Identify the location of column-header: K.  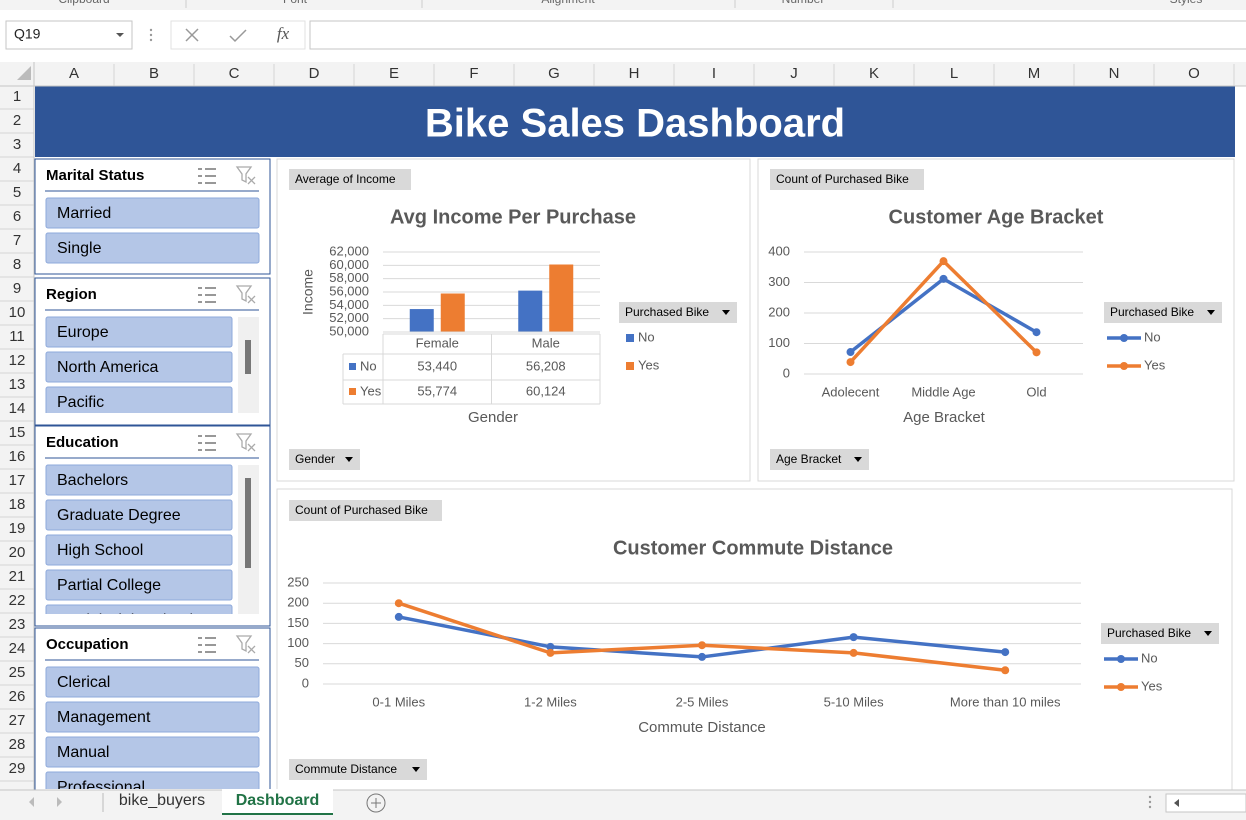
(874, 73).